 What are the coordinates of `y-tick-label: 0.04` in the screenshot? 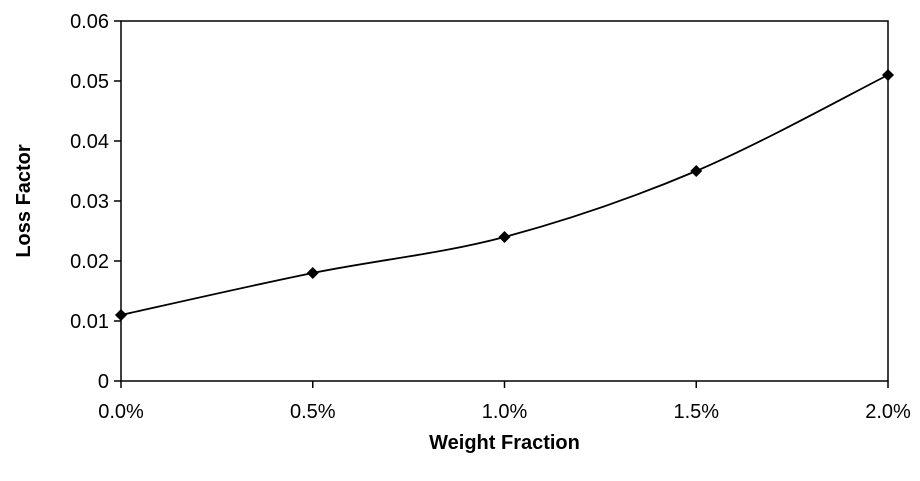 It's located at (89, 142).